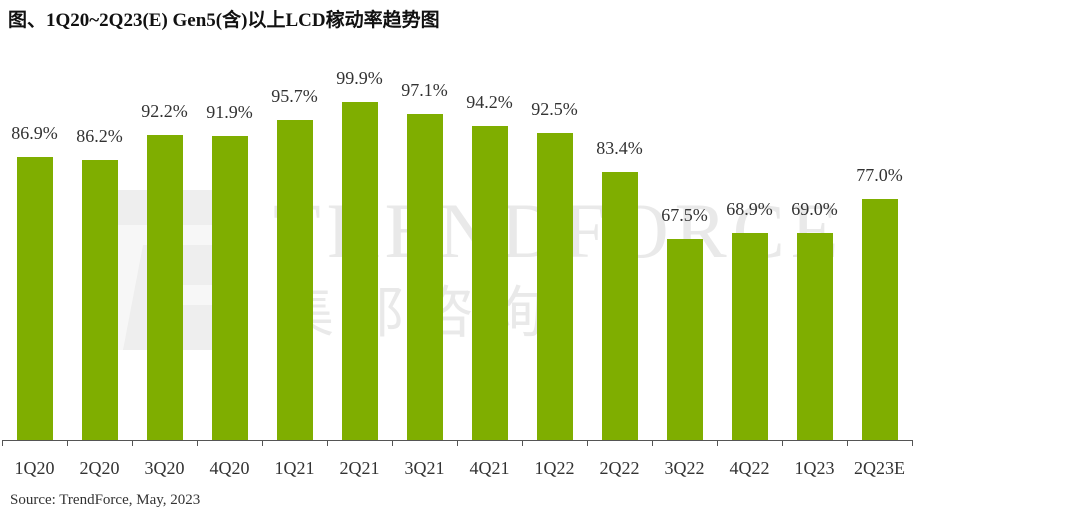 The image size is (1080, 524). Describe the element at coordinates (489, 468) in the screenshot. I see `x-tick-label: 4Q21` at that location.